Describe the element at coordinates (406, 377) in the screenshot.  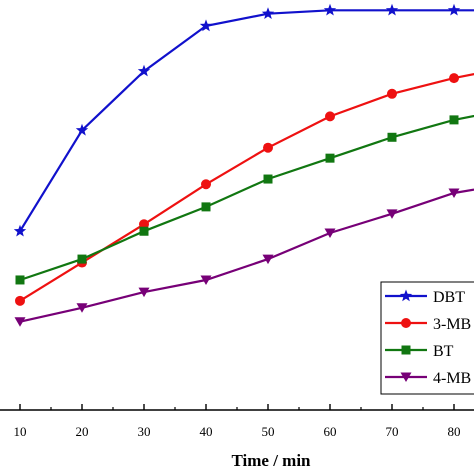
I see `legend-marker-4-mb` at that location.